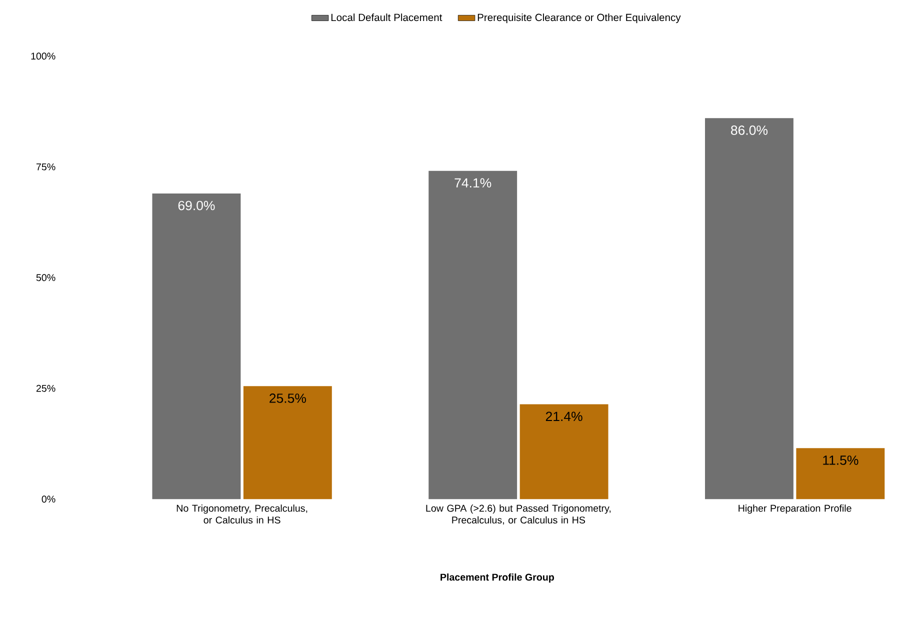 This screenshot has height=623, width=899. What do you see at coordinates (840, 460) in the screenshot?
I see `data-label: 11.5%` at bounding box center [840, 460].